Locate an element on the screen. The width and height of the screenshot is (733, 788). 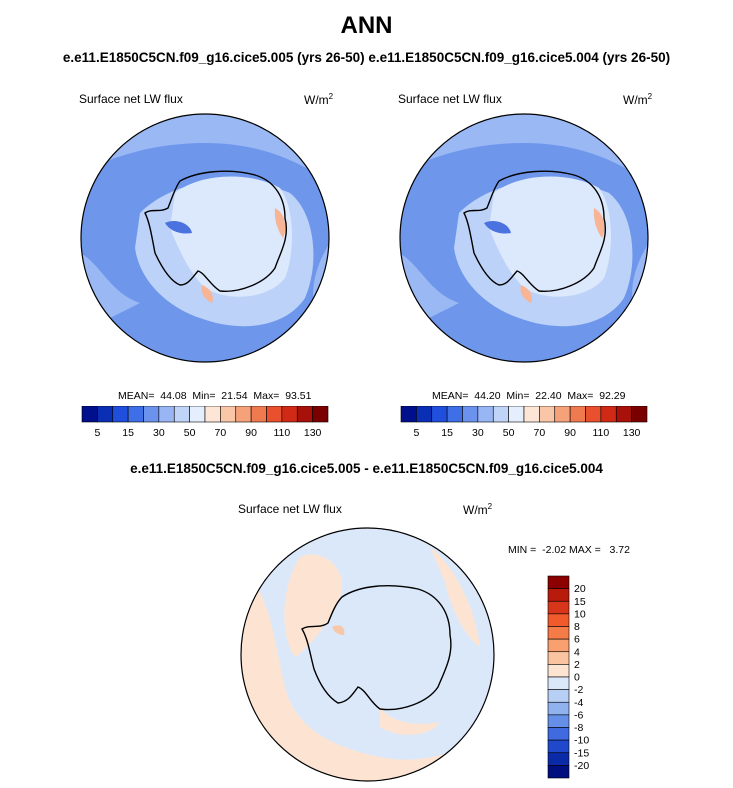
cold-patch is located at coordinates (178, 227).